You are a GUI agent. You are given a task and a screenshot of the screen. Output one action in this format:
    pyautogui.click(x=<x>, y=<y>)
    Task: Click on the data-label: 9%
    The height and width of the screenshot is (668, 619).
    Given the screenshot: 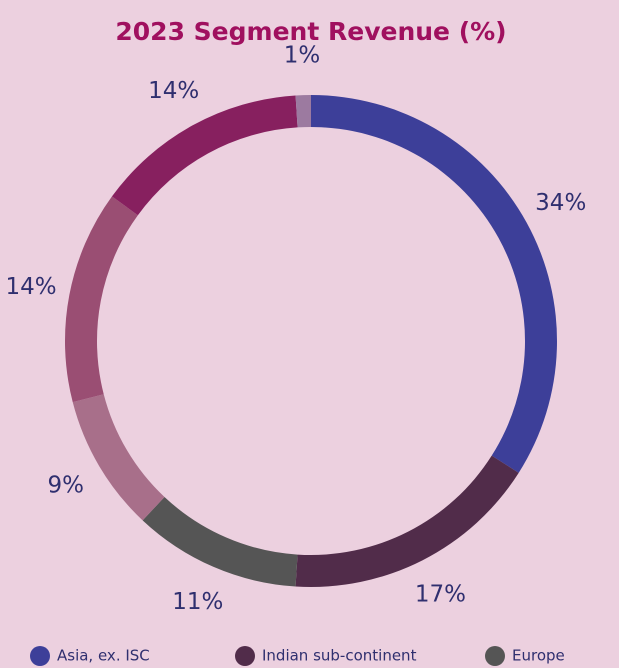 What is the action you would take?
    pyautogui.click(x=65, y=486)
    